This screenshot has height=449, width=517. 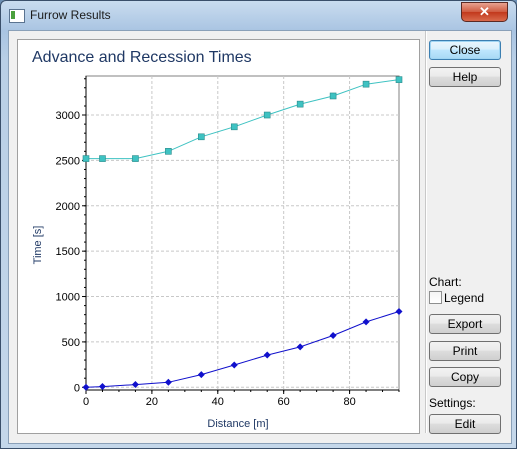 I want to click on y-tick-label: 500, so click(x=71, y=343).